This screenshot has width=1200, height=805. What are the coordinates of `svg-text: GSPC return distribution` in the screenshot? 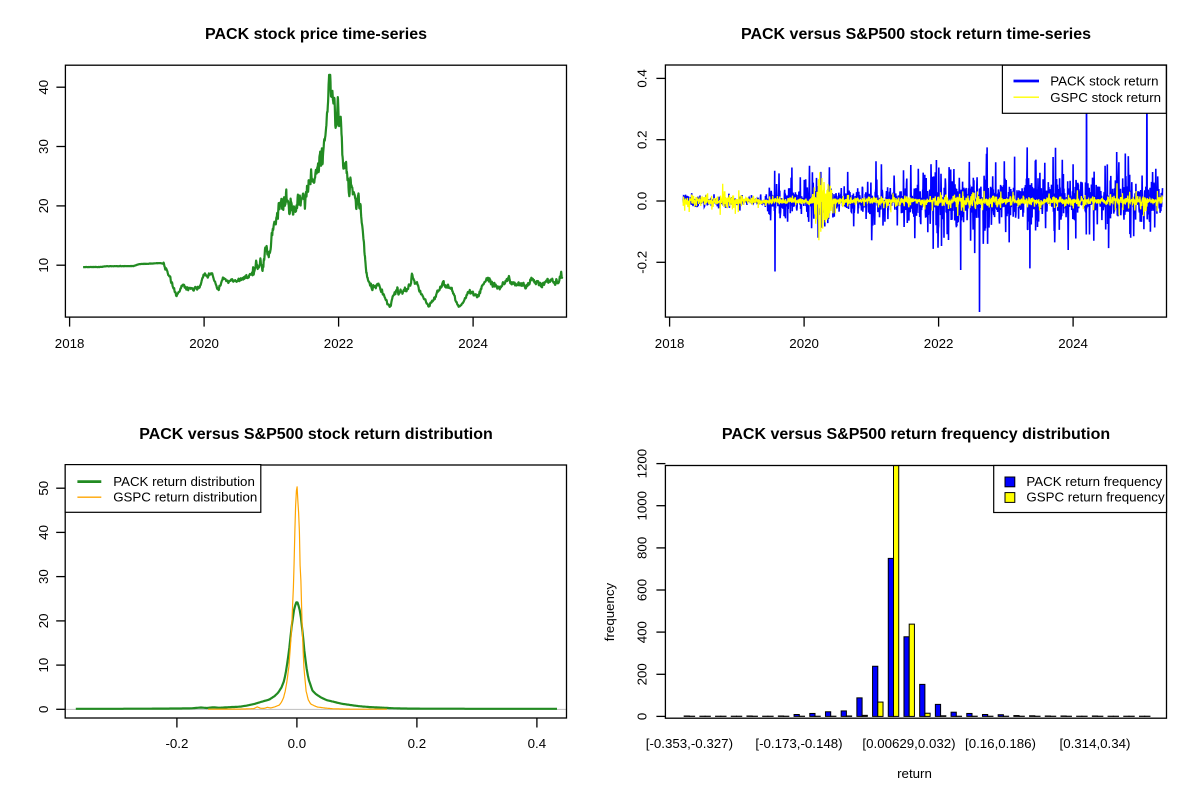 It's located at (185, 496).